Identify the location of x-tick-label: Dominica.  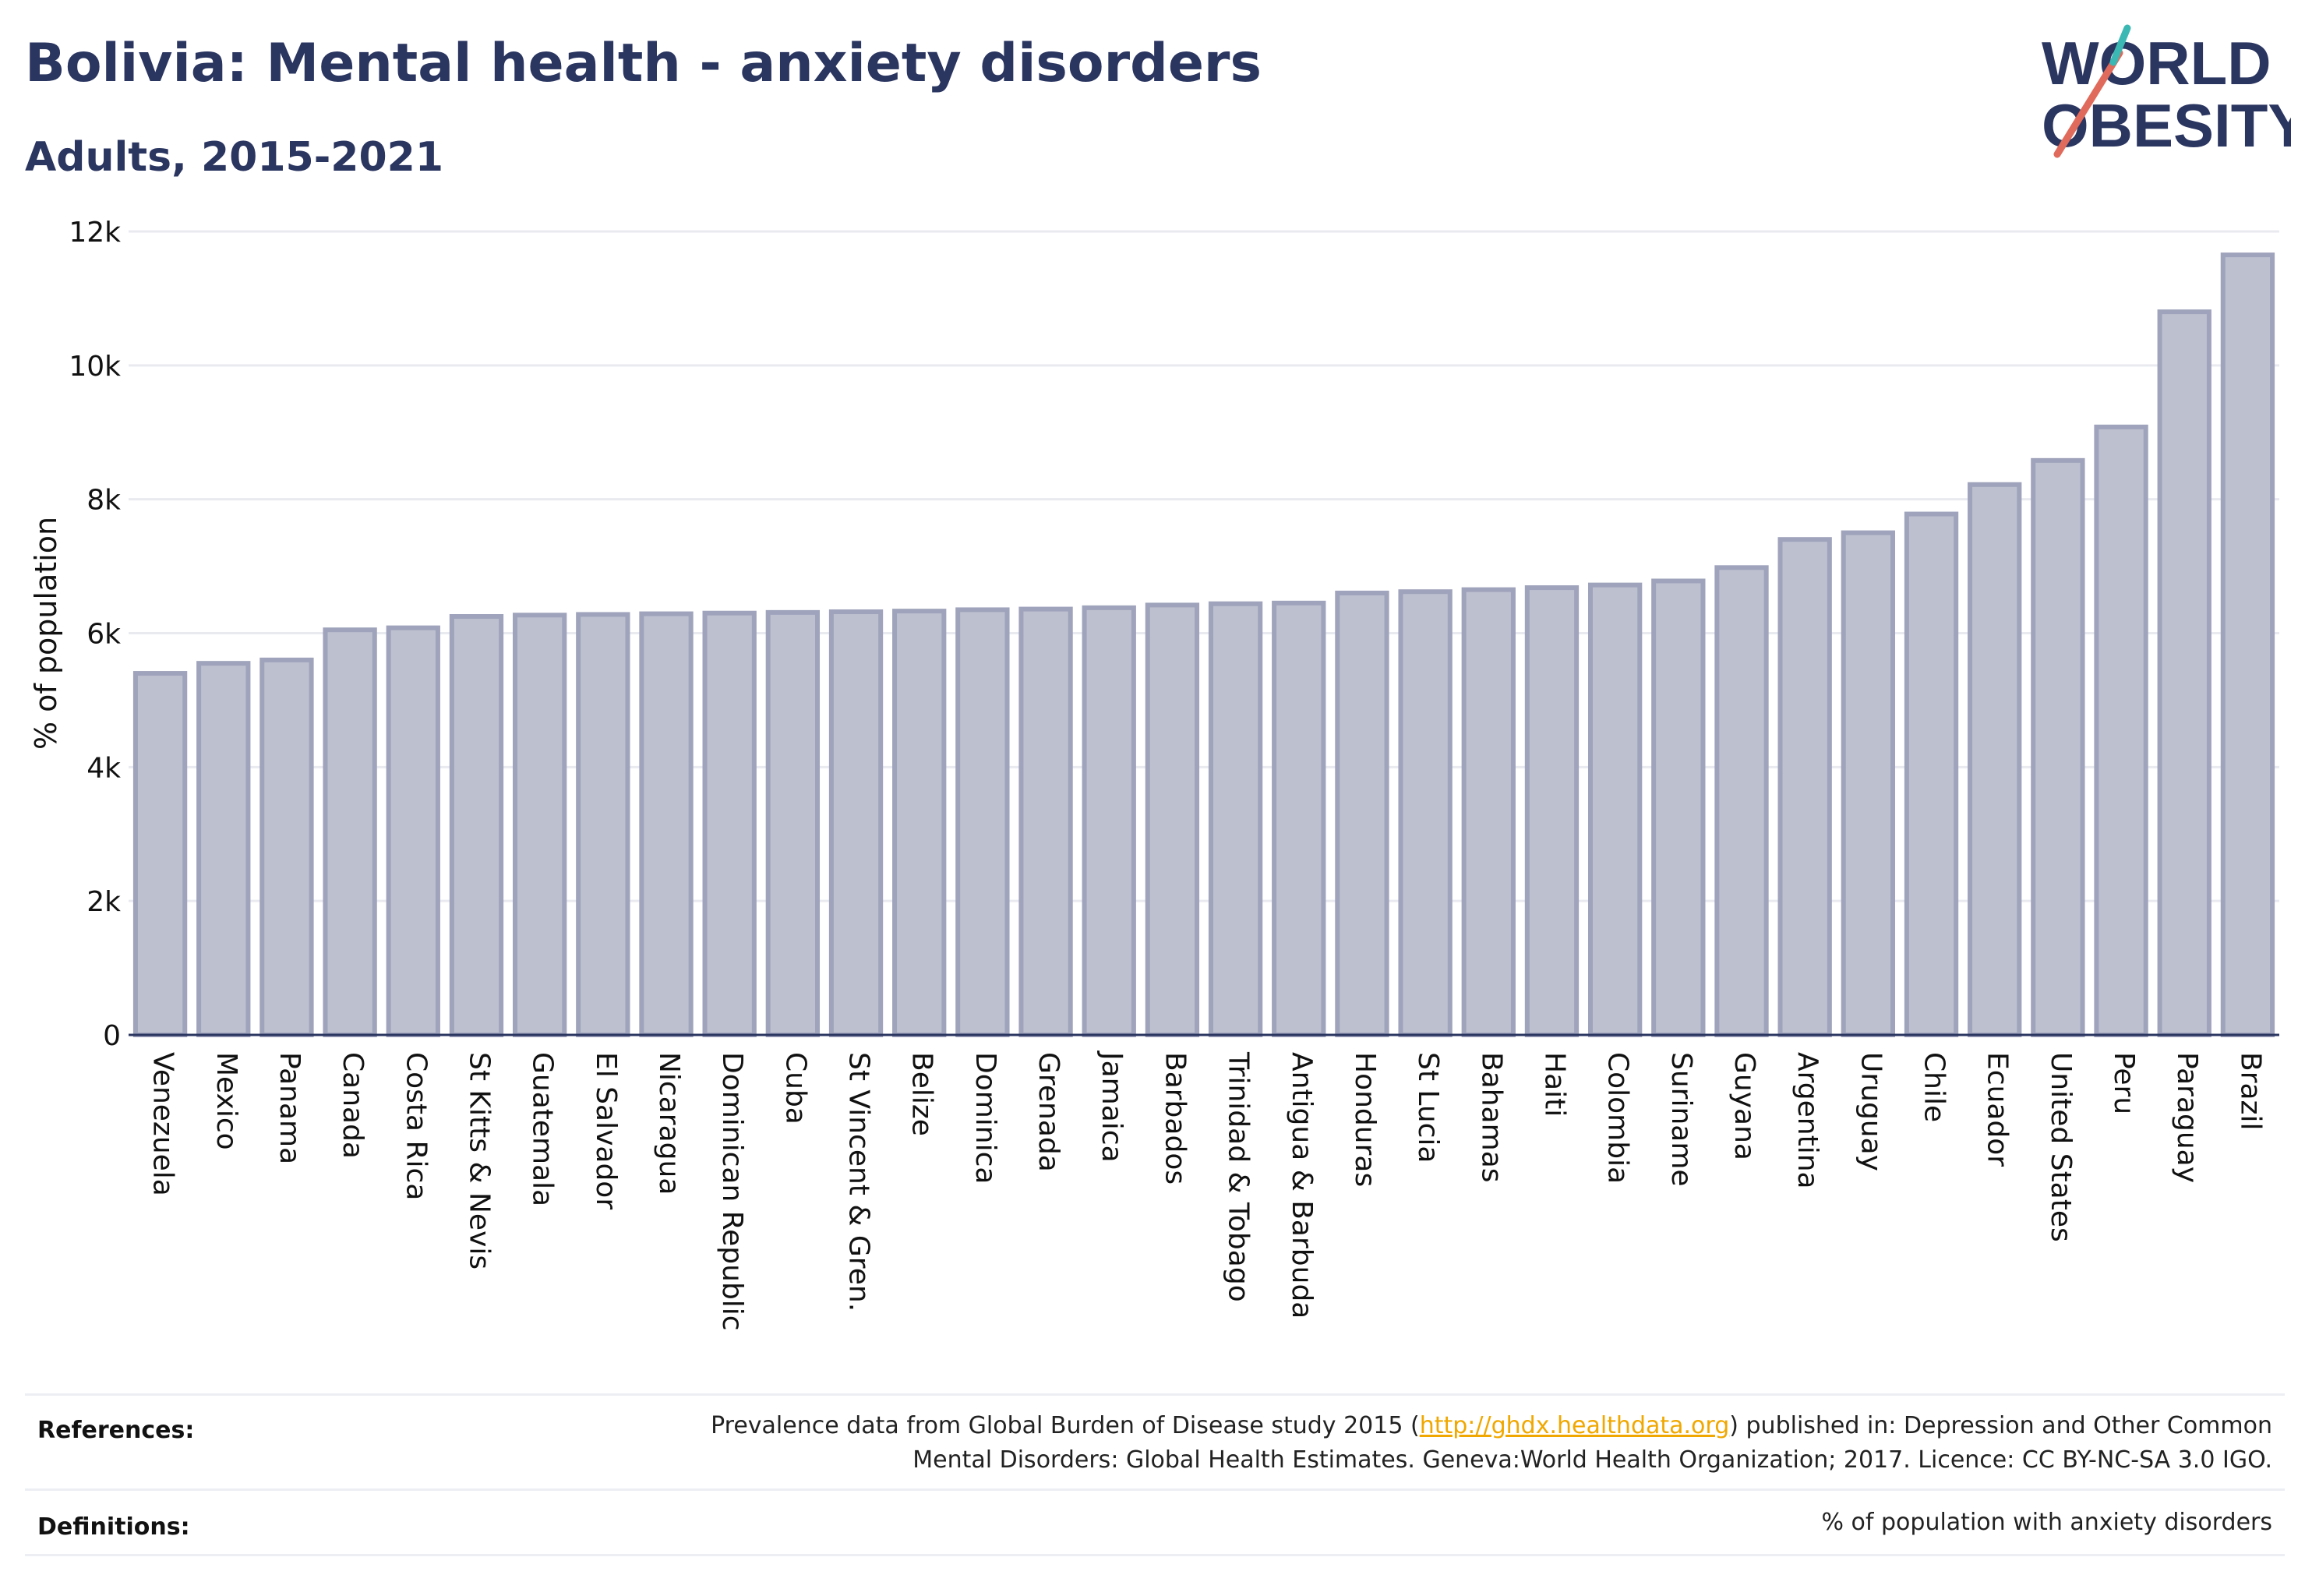
(985, 1118).